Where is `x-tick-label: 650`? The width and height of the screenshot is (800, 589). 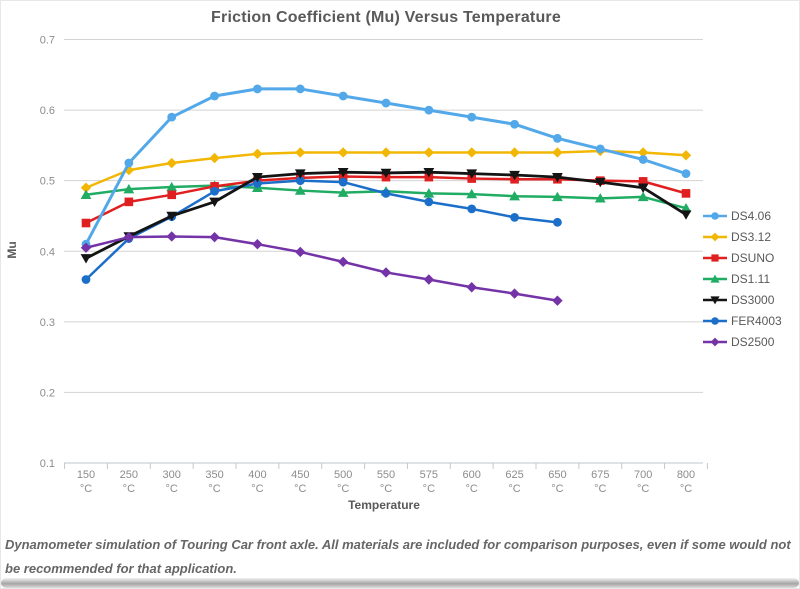
x-tick-label: 650 is located at coordinates (557, 475).